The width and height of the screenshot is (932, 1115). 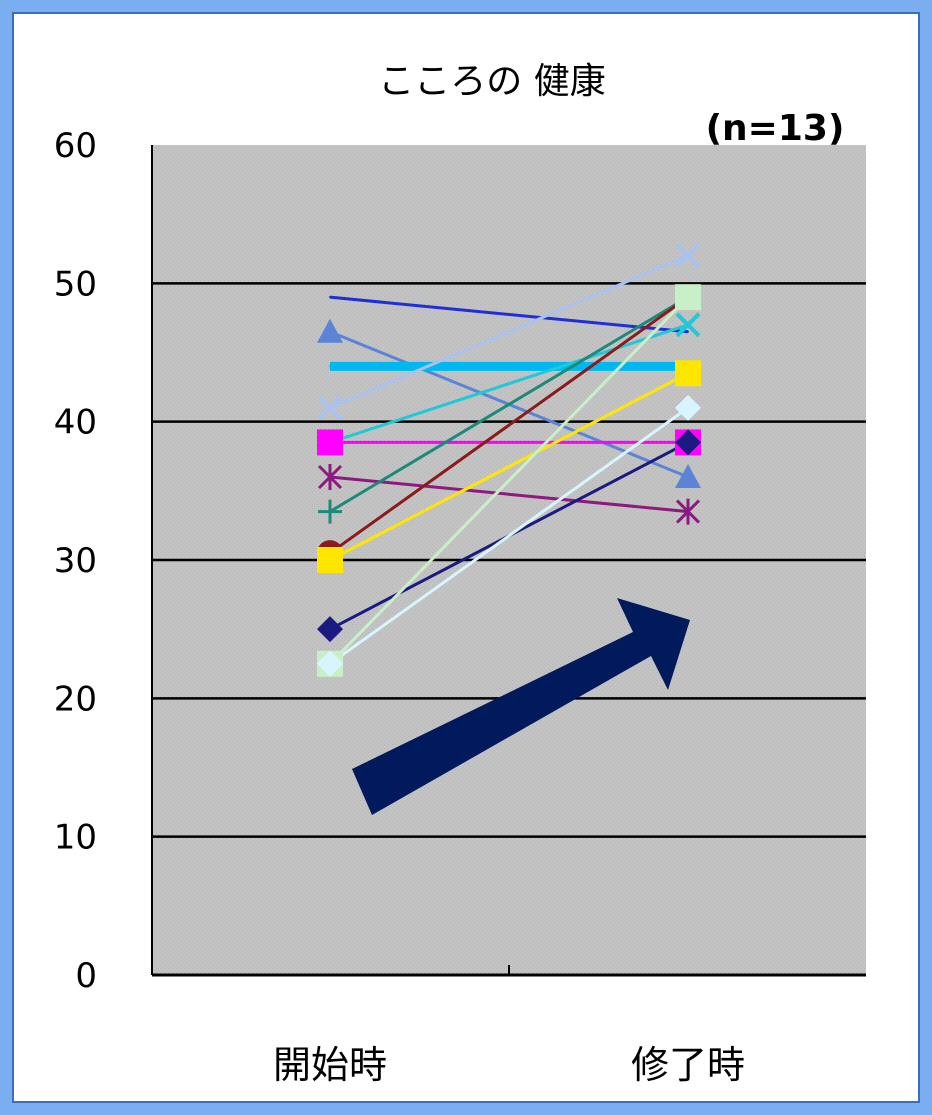 I want to click on y-tick-labels: 0 10 20 30 40 50 60, so click(x=75, y=561).